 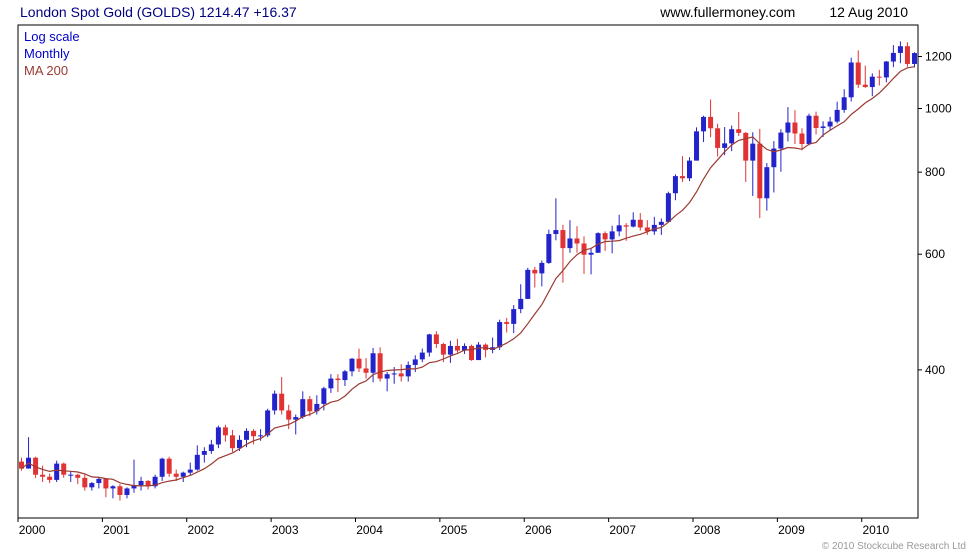 What do you see at coordinates (454, 530) in the screenshot?
I see `x-tick-label: 2005` at bounding box center [454, 530].